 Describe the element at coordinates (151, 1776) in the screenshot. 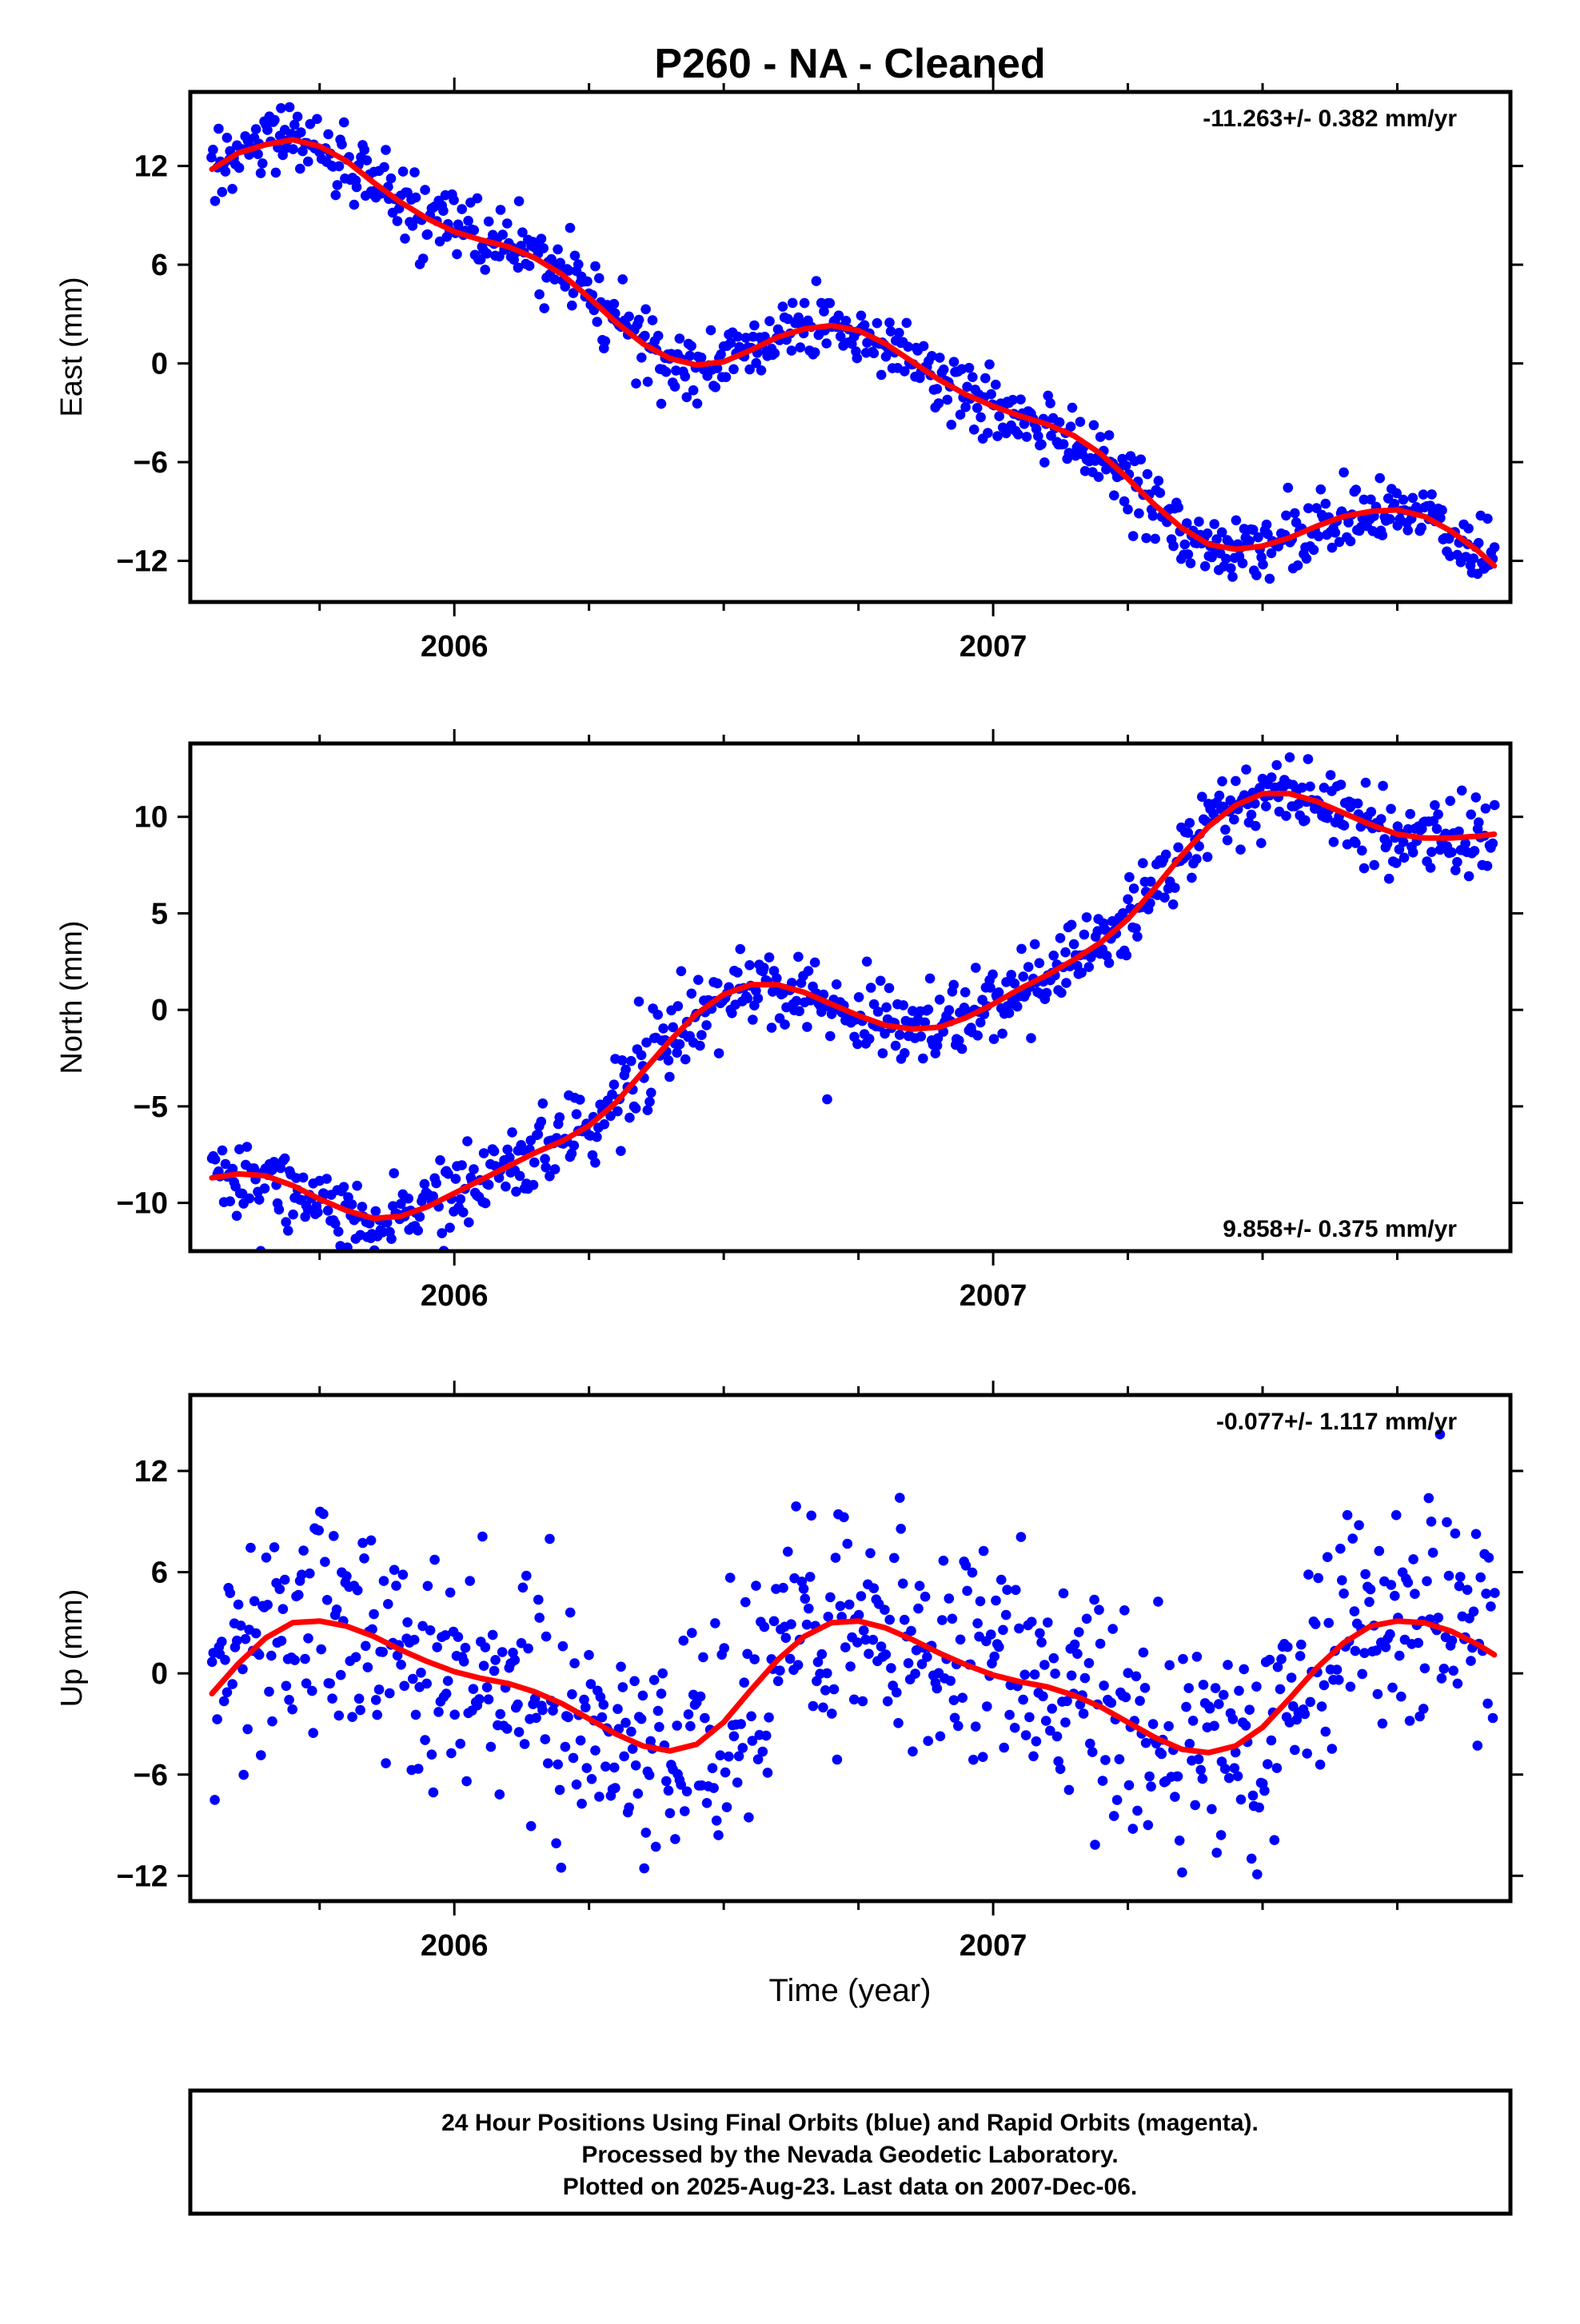

I see `y-tick-label: −6` at that location.